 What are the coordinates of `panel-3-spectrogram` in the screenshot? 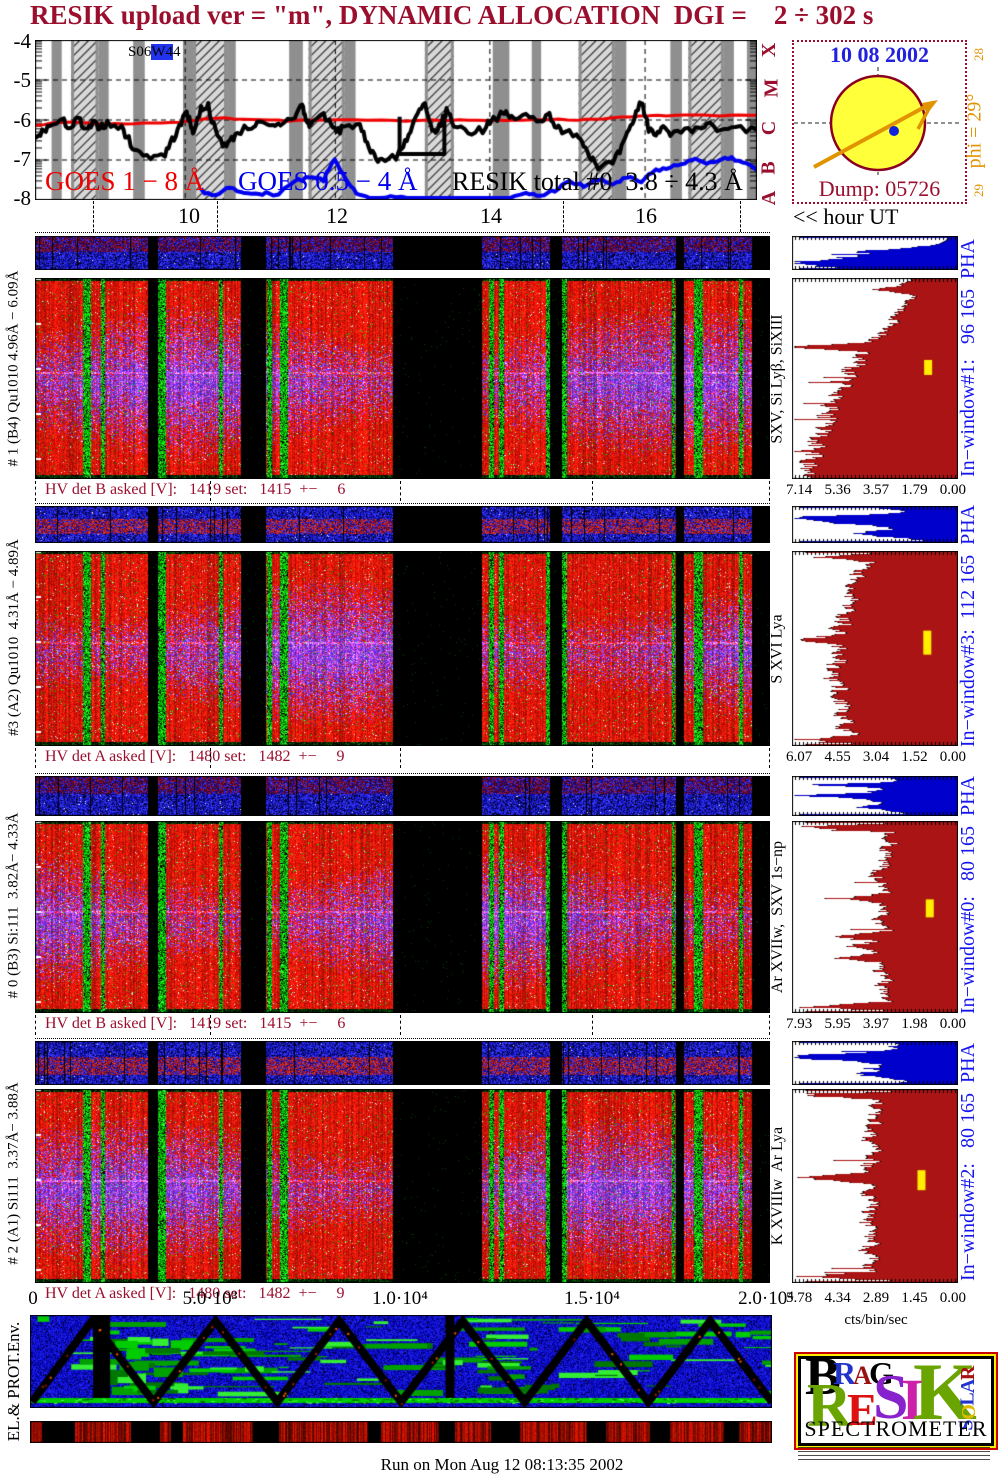 It's located at (402, 917).